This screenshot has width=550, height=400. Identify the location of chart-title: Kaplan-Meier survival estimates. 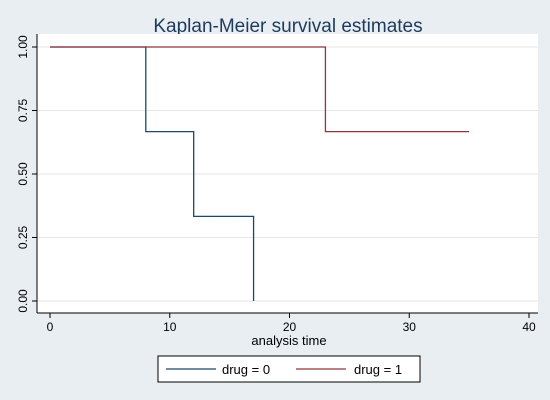
(287, 26).